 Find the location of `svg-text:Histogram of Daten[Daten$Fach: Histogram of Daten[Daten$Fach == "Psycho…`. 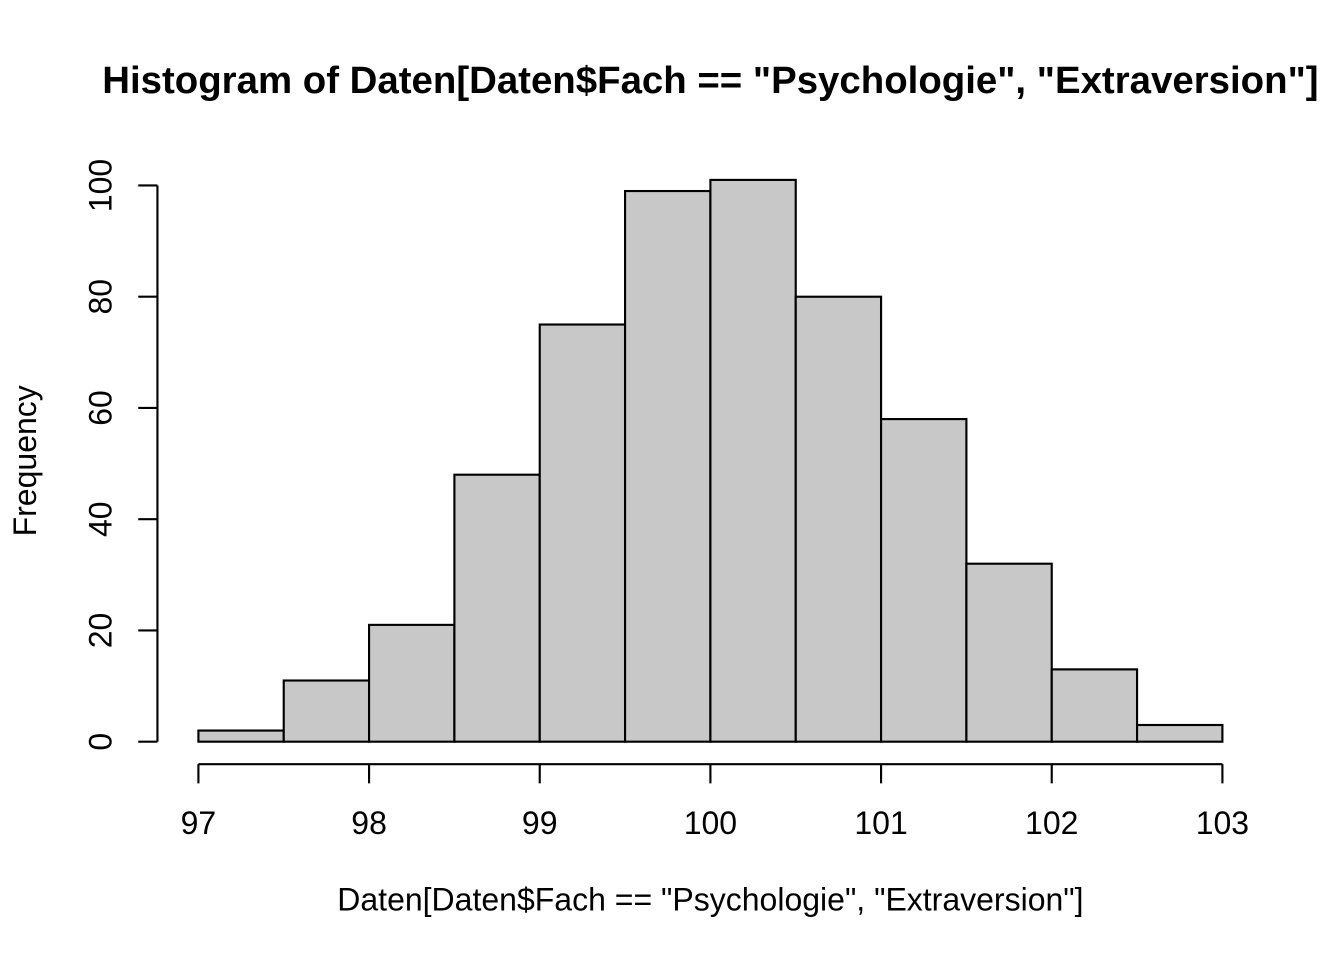

svg-text:Histogram of Daten[Daten$Fach: Histogram of Daten[Daten$Fach == "Psycho… is located at coordinates (710, 80).